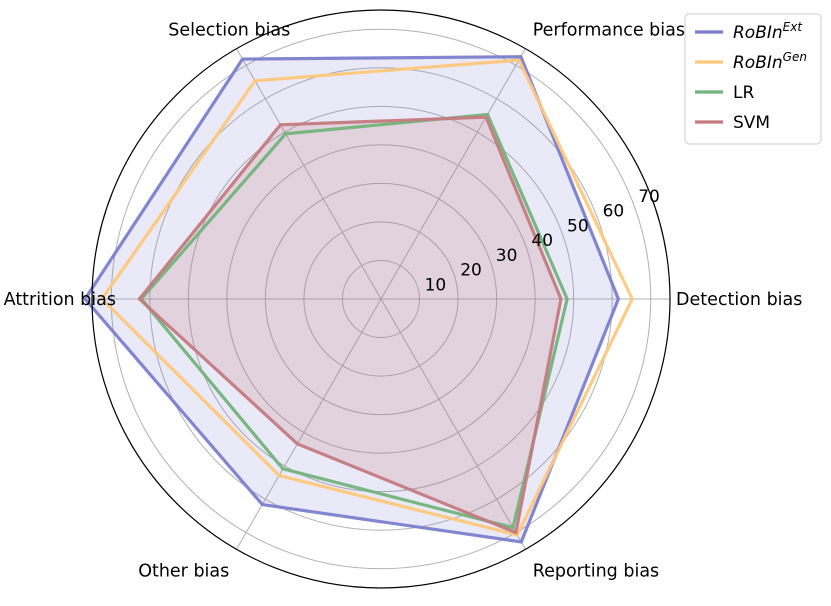 Image resolution: width=831 pixels, height=606 pixels. What do you see at coordinates (578, 226) in the screenshot?
I see `radial-tick-label: 50` at bounding box center [578, 226].